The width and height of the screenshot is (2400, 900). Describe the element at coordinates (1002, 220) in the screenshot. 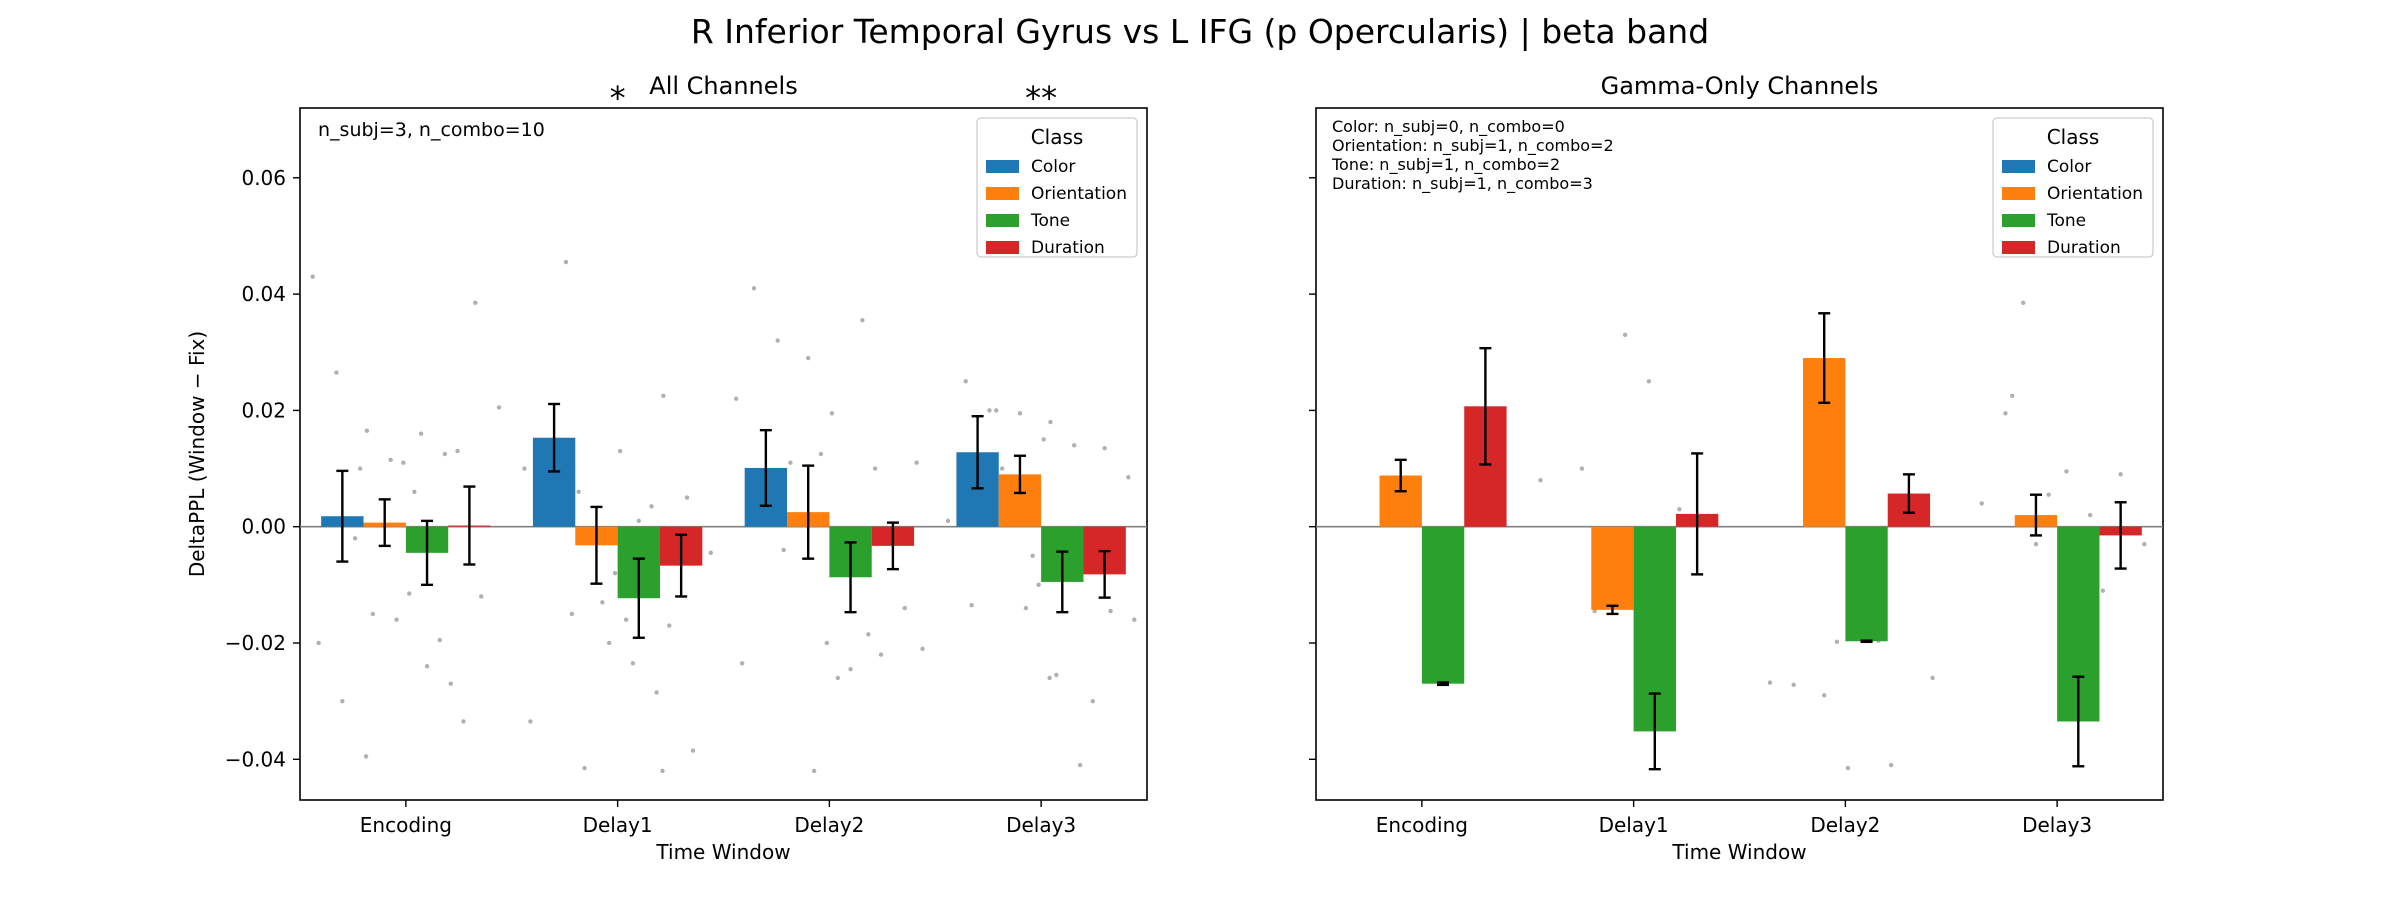

I see `legend-swatch-tone` at that location.